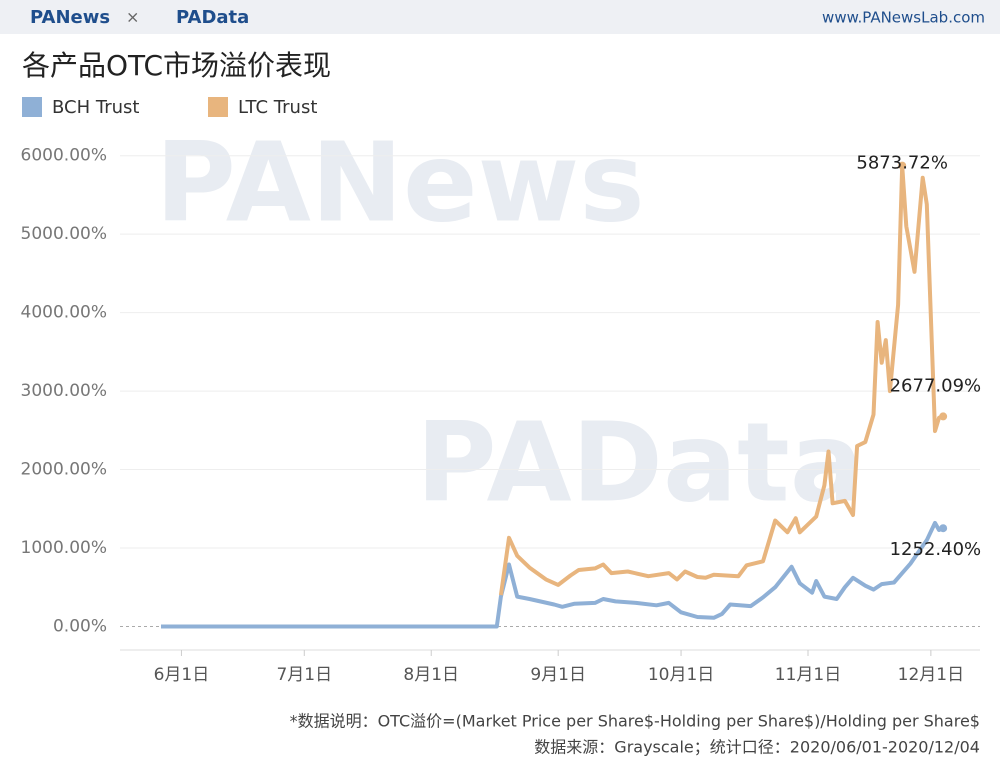 The image size is (1000, 774). I want to click on watermark: PANews, so click(399, 182).